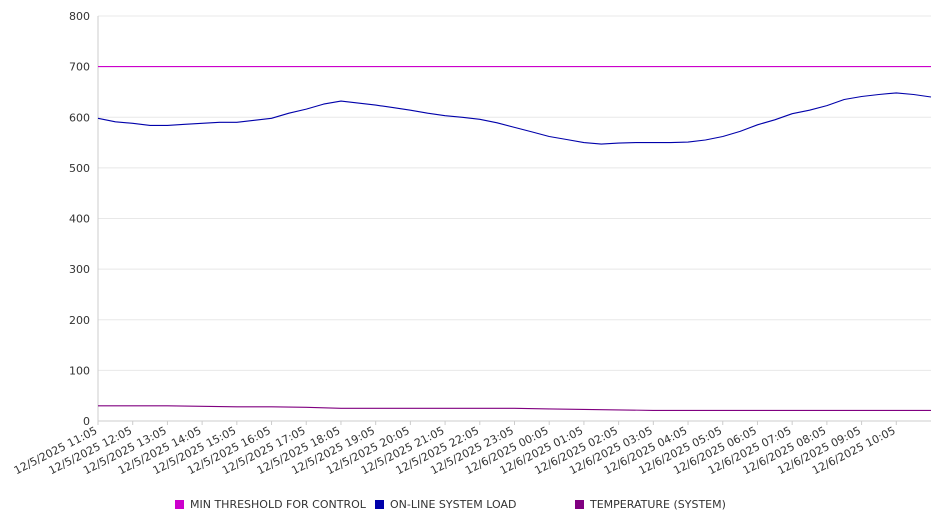 The width and height of the screenshot is (946, 526). What do you see at coordinates (278, 504) in the screenshot?
I see `legend-label-min-threshold: MIN THRESHOLD FOR CONTROL` at bounding box center [278, 504].